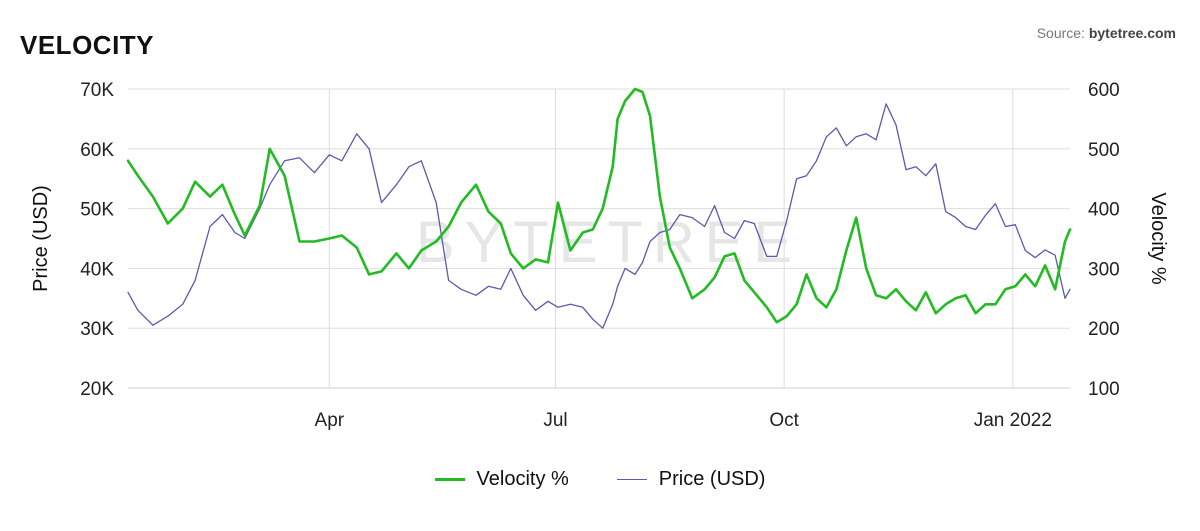 This screenshot has width=1200, height=531. What do you see at coordinates (97, 269) in the screenshot?
I see `y-left-tick-label: 40K` at bounding box center [97, 269].